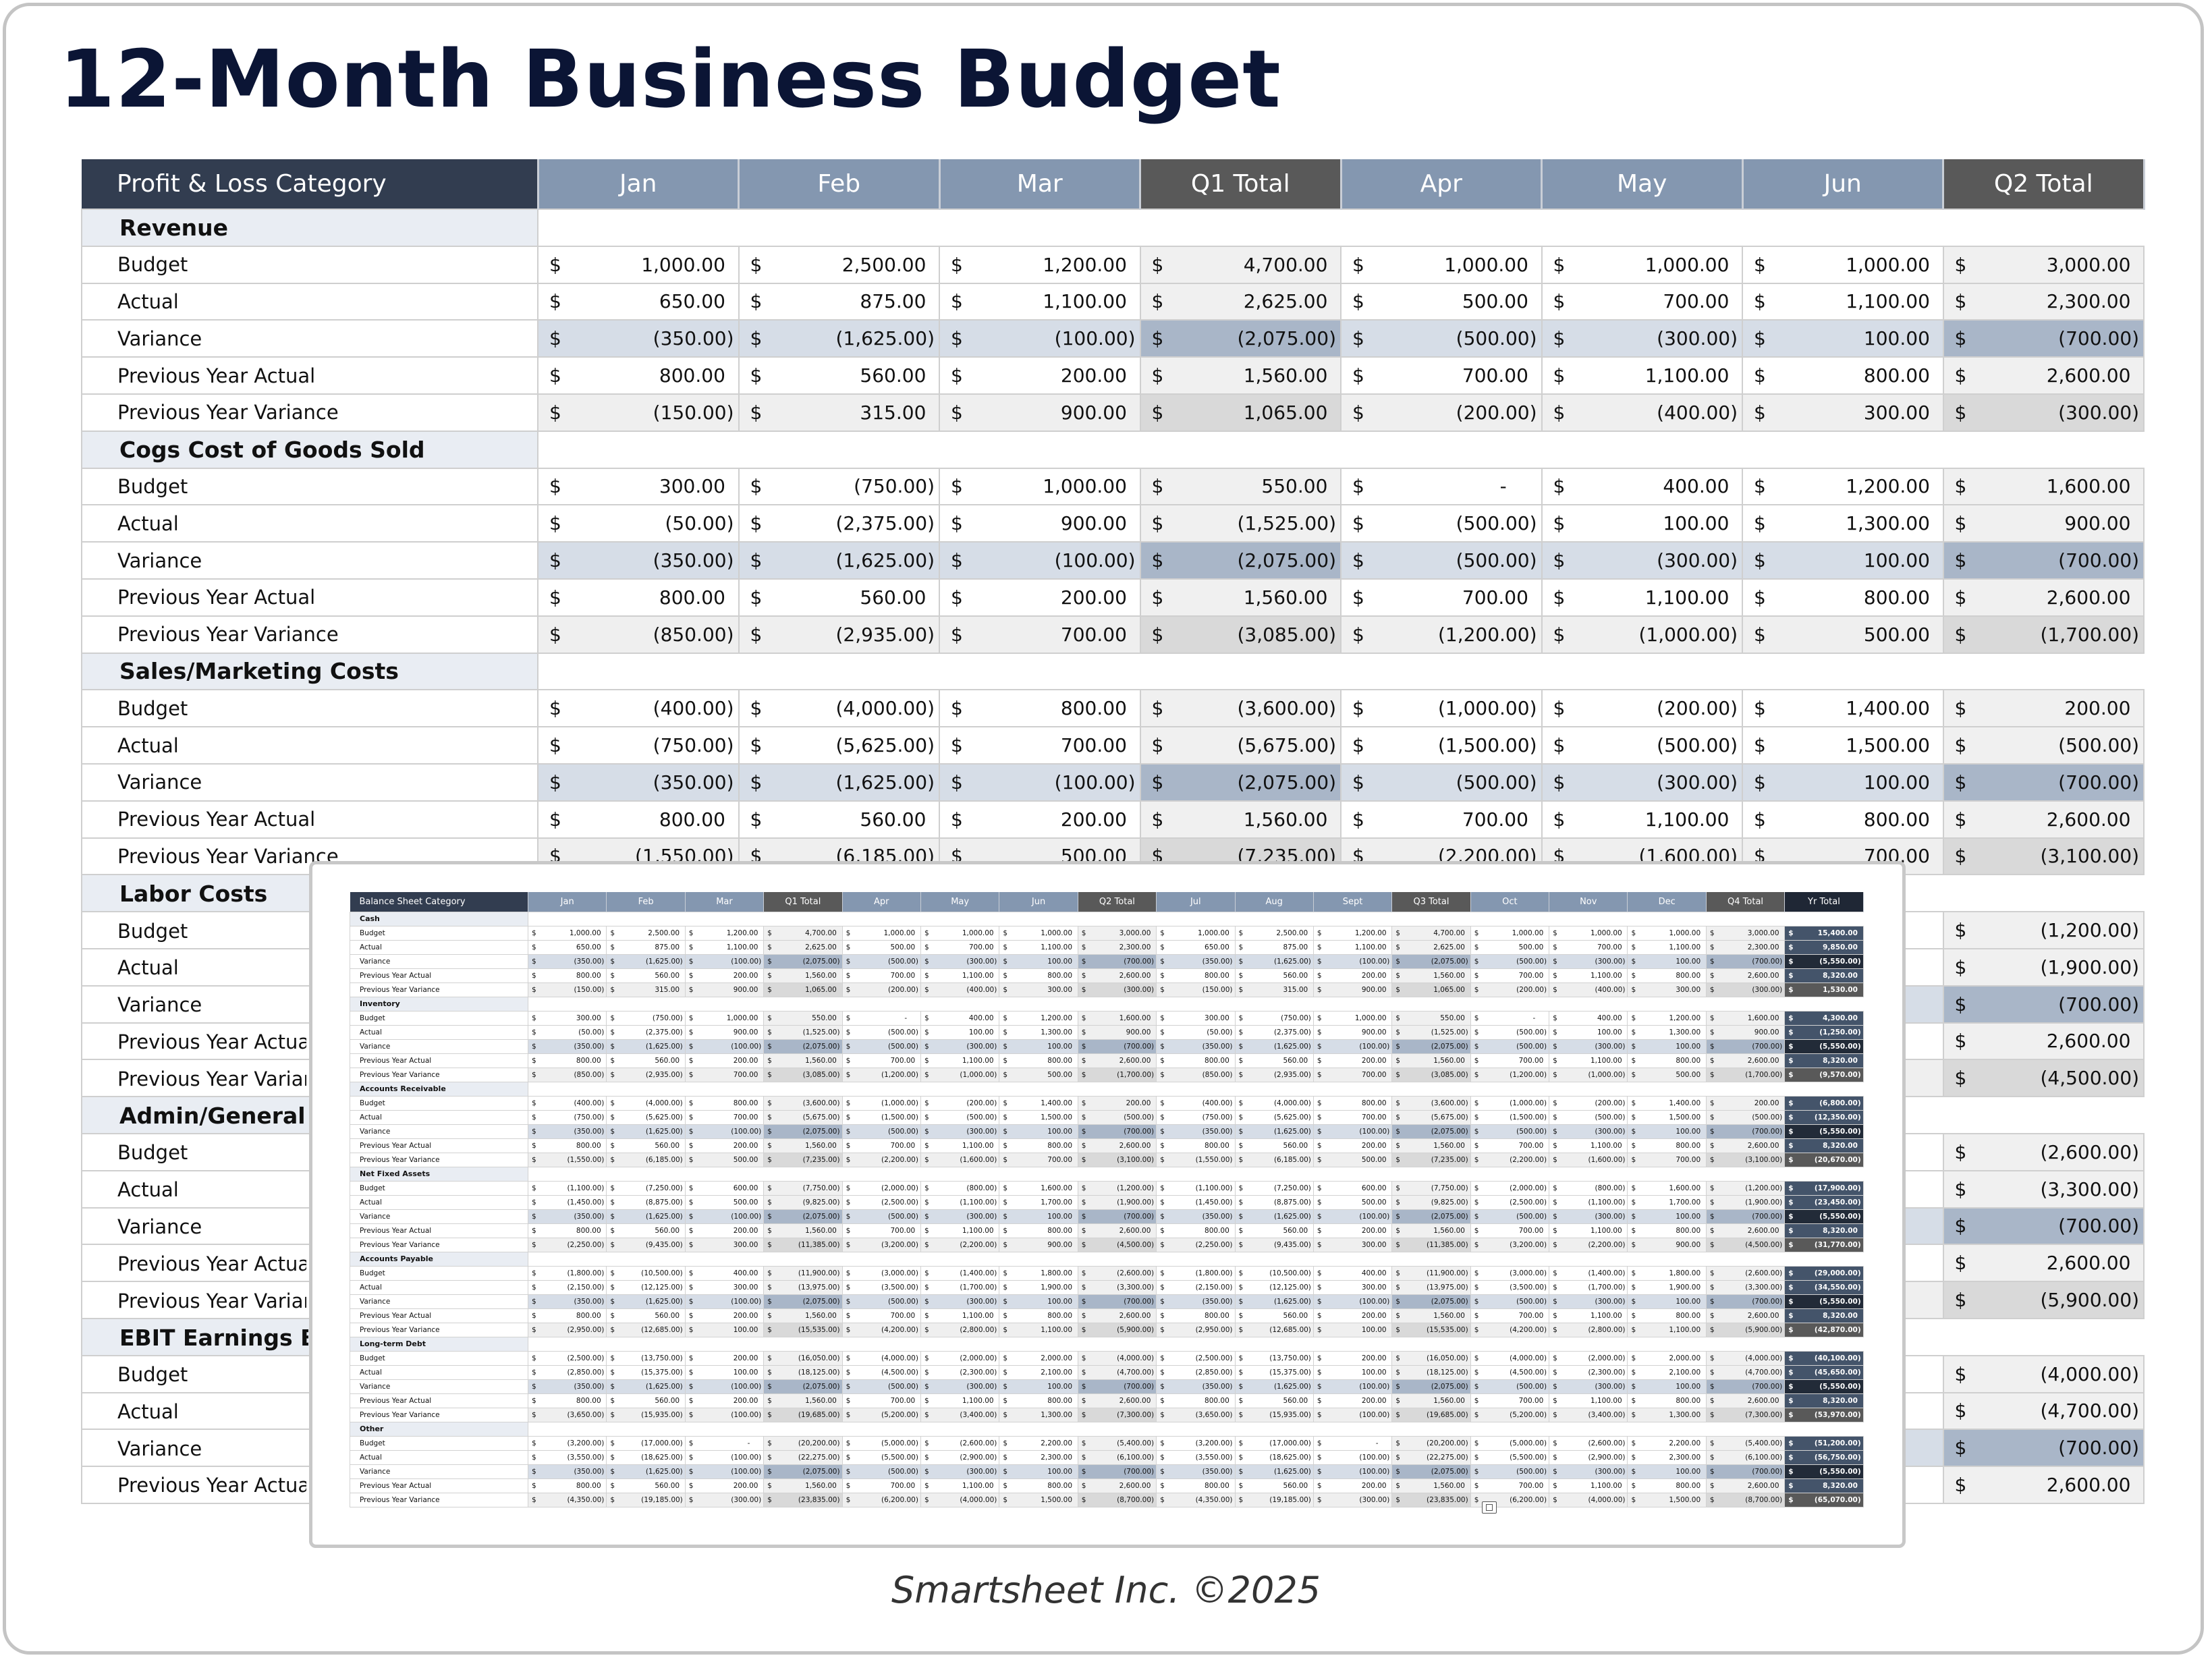 The height and width of the screenshot is (1662, 2212). I want to click on value-cell: $15,400.00, so click(1824, 933).